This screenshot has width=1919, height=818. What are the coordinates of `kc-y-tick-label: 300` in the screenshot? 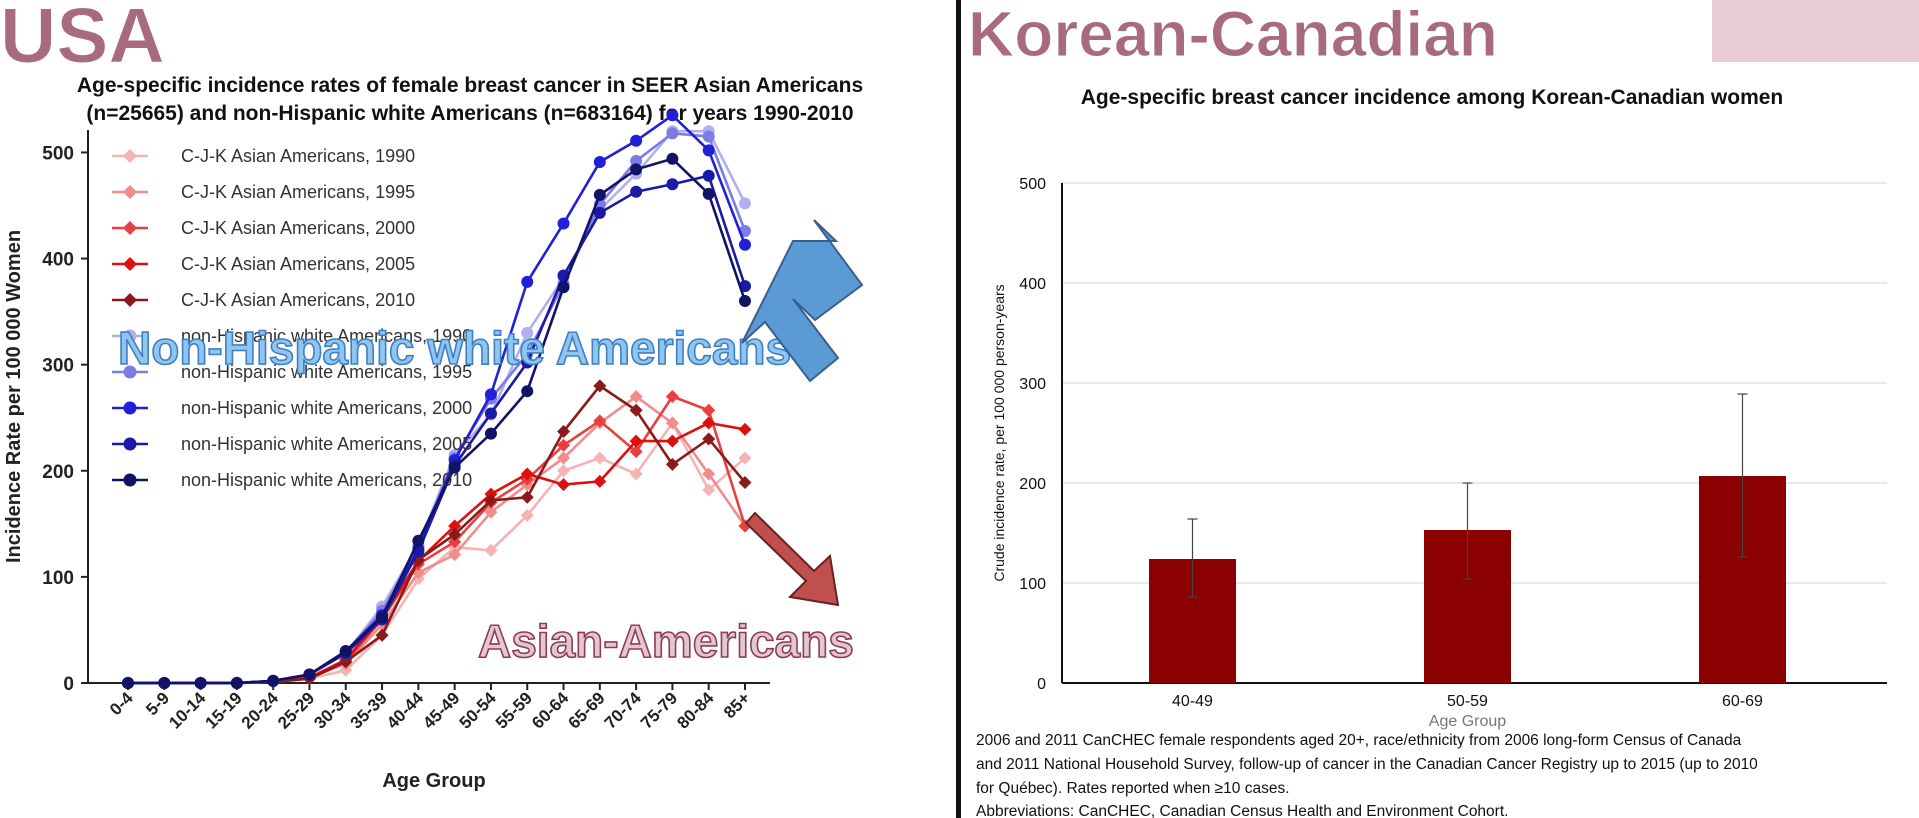 It's located at (1032, 384).